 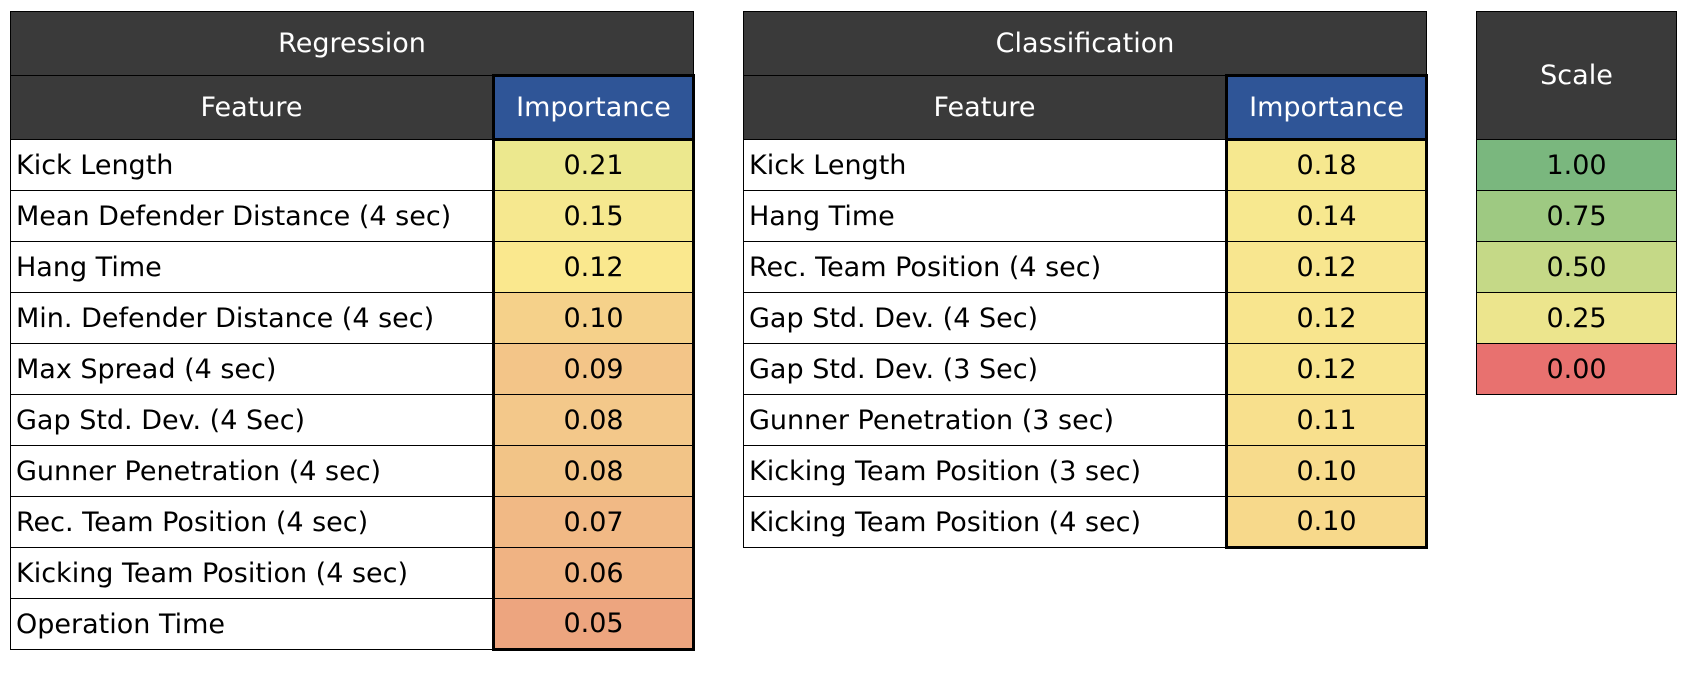 I want to click on classification-row: Kicking Team Position (4 sec) 0.10, so click(x=1085, y=522).